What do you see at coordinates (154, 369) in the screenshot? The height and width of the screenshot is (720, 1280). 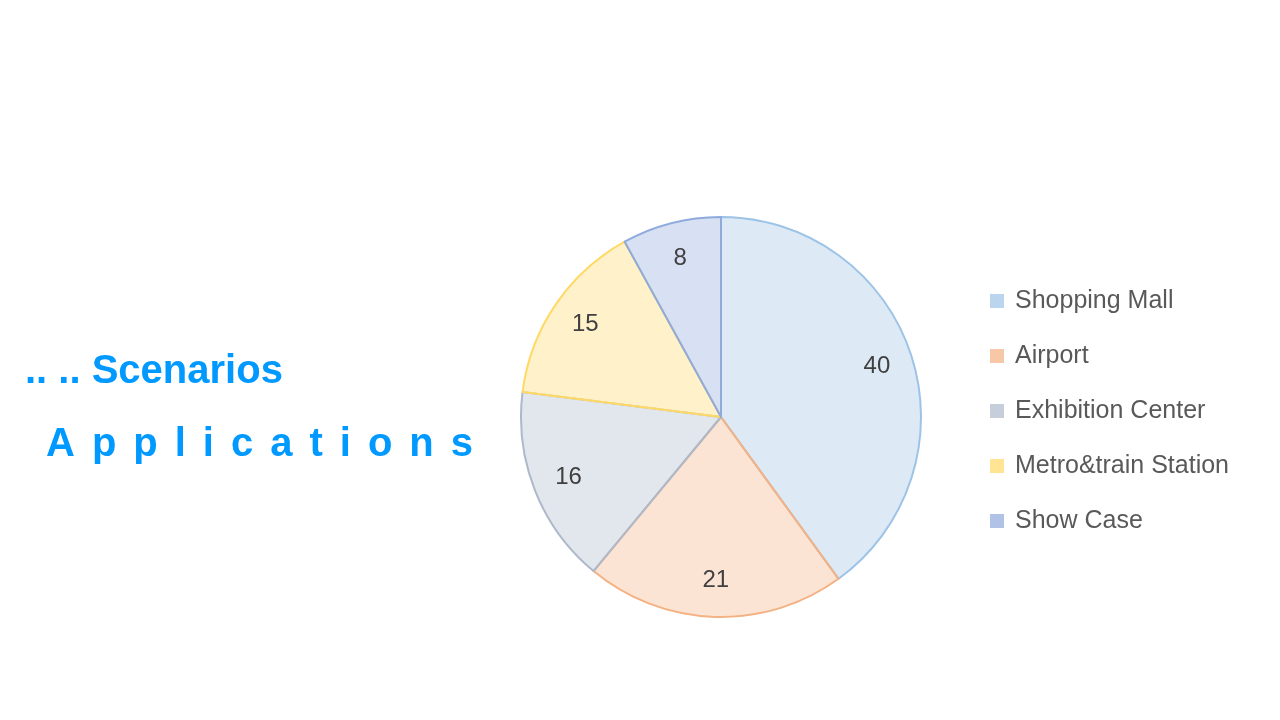 I see `text: .. .. Scenarios` at bounding box center [154, 369].